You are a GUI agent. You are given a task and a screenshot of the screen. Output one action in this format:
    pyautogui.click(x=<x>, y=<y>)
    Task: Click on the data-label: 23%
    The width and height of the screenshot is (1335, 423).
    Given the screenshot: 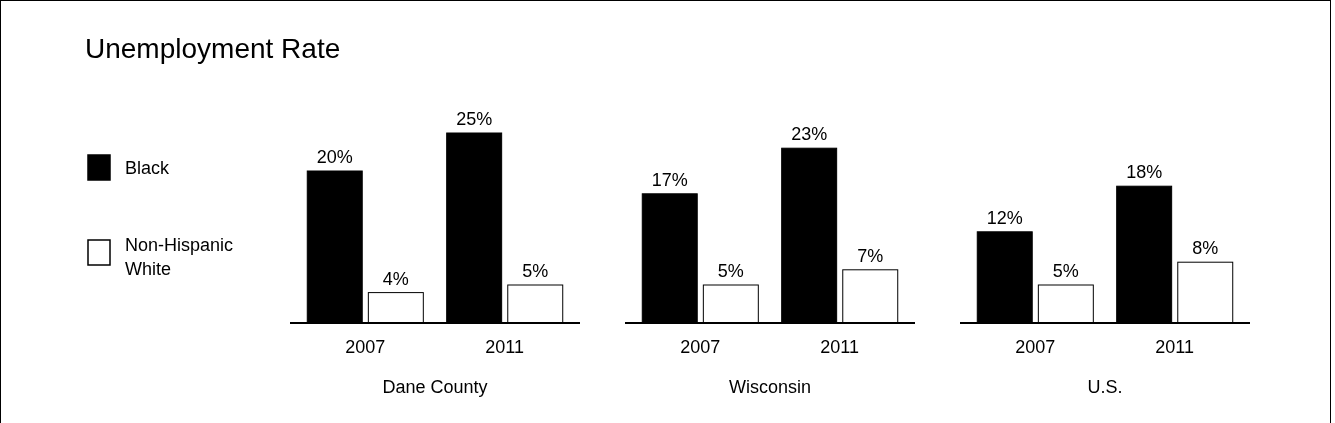 What is the action you would take?
    pyautogui.click(x=809, y=134)
    